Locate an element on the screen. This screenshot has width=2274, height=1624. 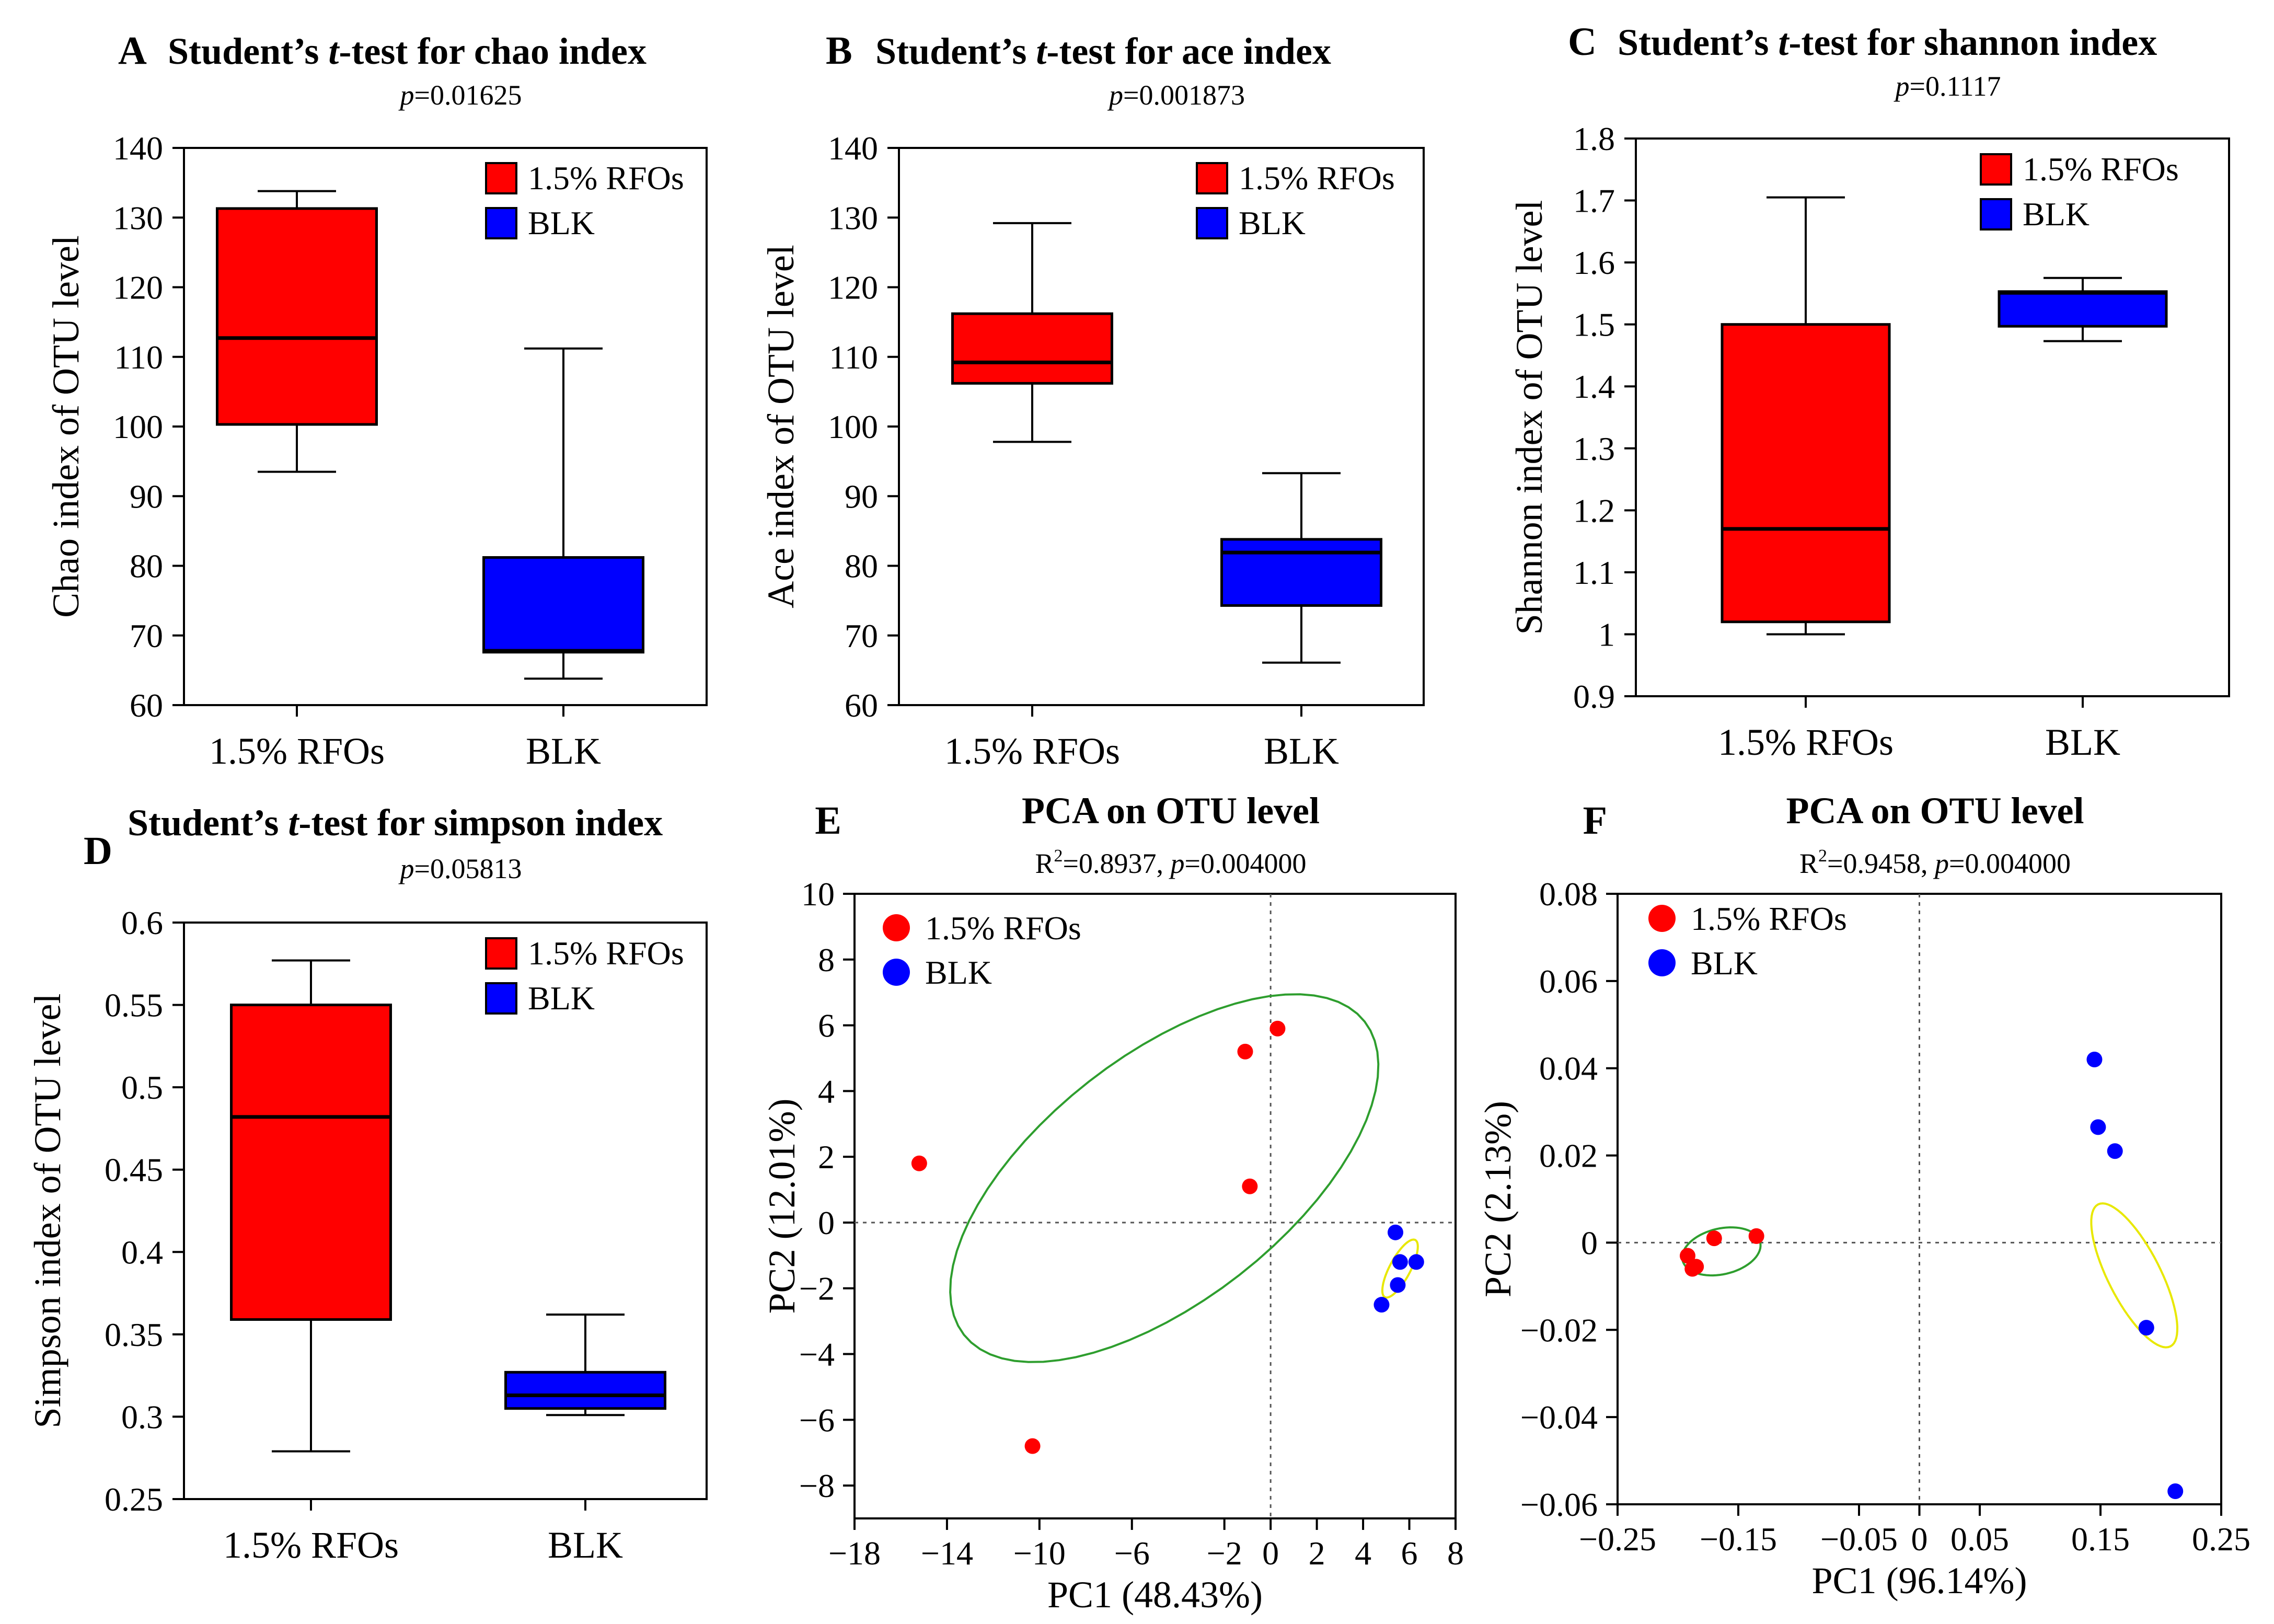
title-text: -test for ace index is located at coordinates (1188, 51).